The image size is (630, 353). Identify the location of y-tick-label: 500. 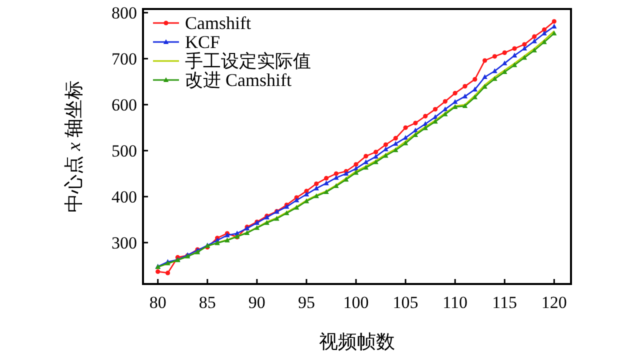
(124, 151).